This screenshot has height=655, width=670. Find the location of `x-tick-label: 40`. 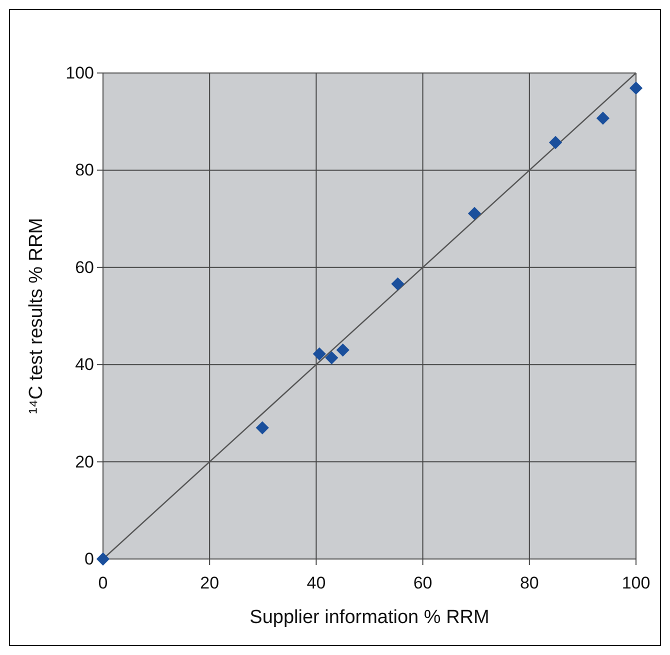

x-tick-label: 40 is located at coordinates (316, 582).